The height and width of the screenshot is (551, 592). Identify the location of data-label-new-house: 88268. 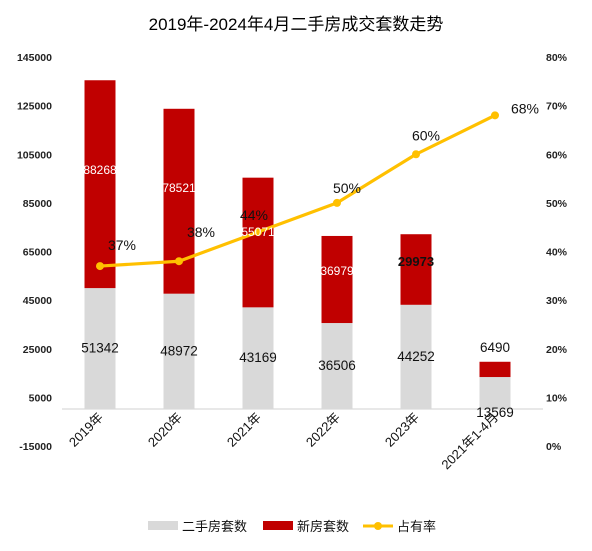
(100, 170).